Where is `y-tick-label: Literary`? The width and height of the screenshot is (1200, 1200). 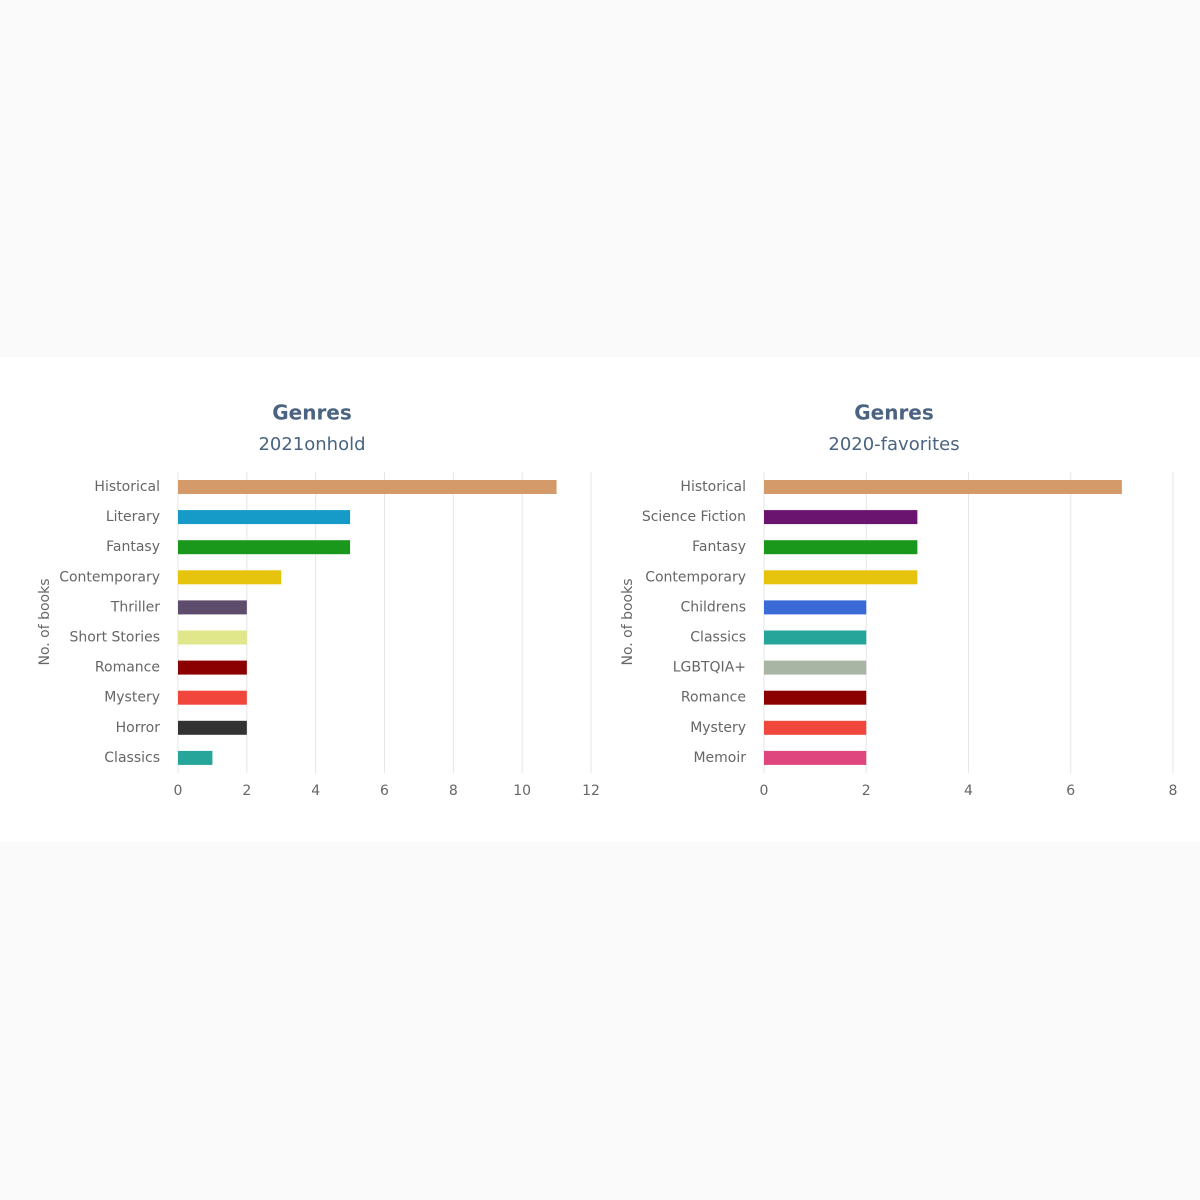 y-tick-label: Literary is located at coordinates (133, 517).